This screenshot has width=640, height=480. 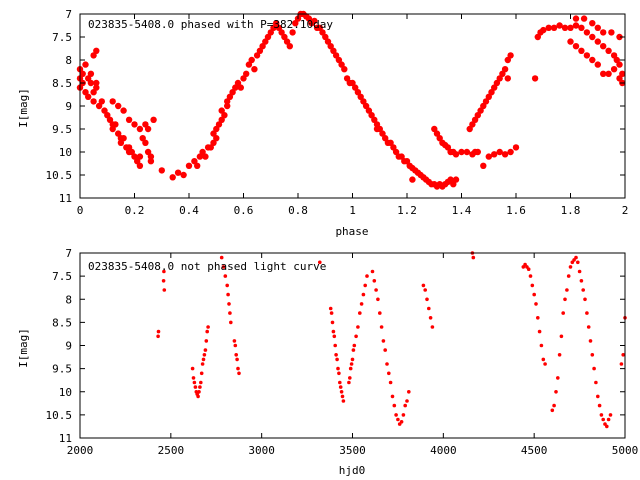 I want to click on phased-x-axis-label: phase, so click(x=351, y=231).